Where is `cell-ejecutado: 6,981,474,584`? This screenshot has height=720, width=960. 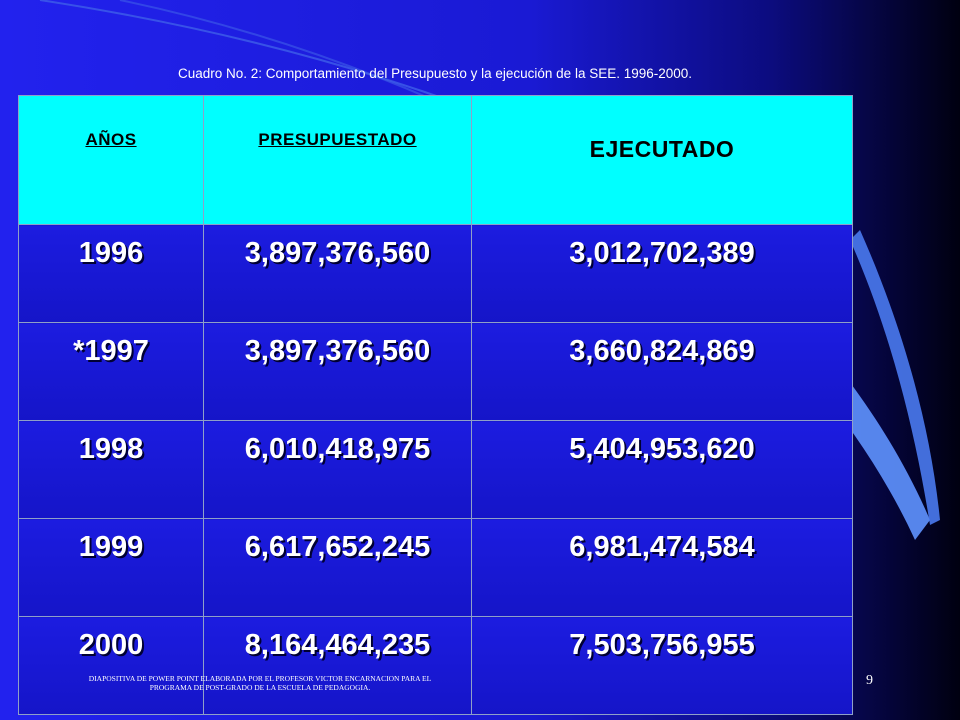
cell-ejecutado: 6,981,474,584 is located at coordinates (662, 567).